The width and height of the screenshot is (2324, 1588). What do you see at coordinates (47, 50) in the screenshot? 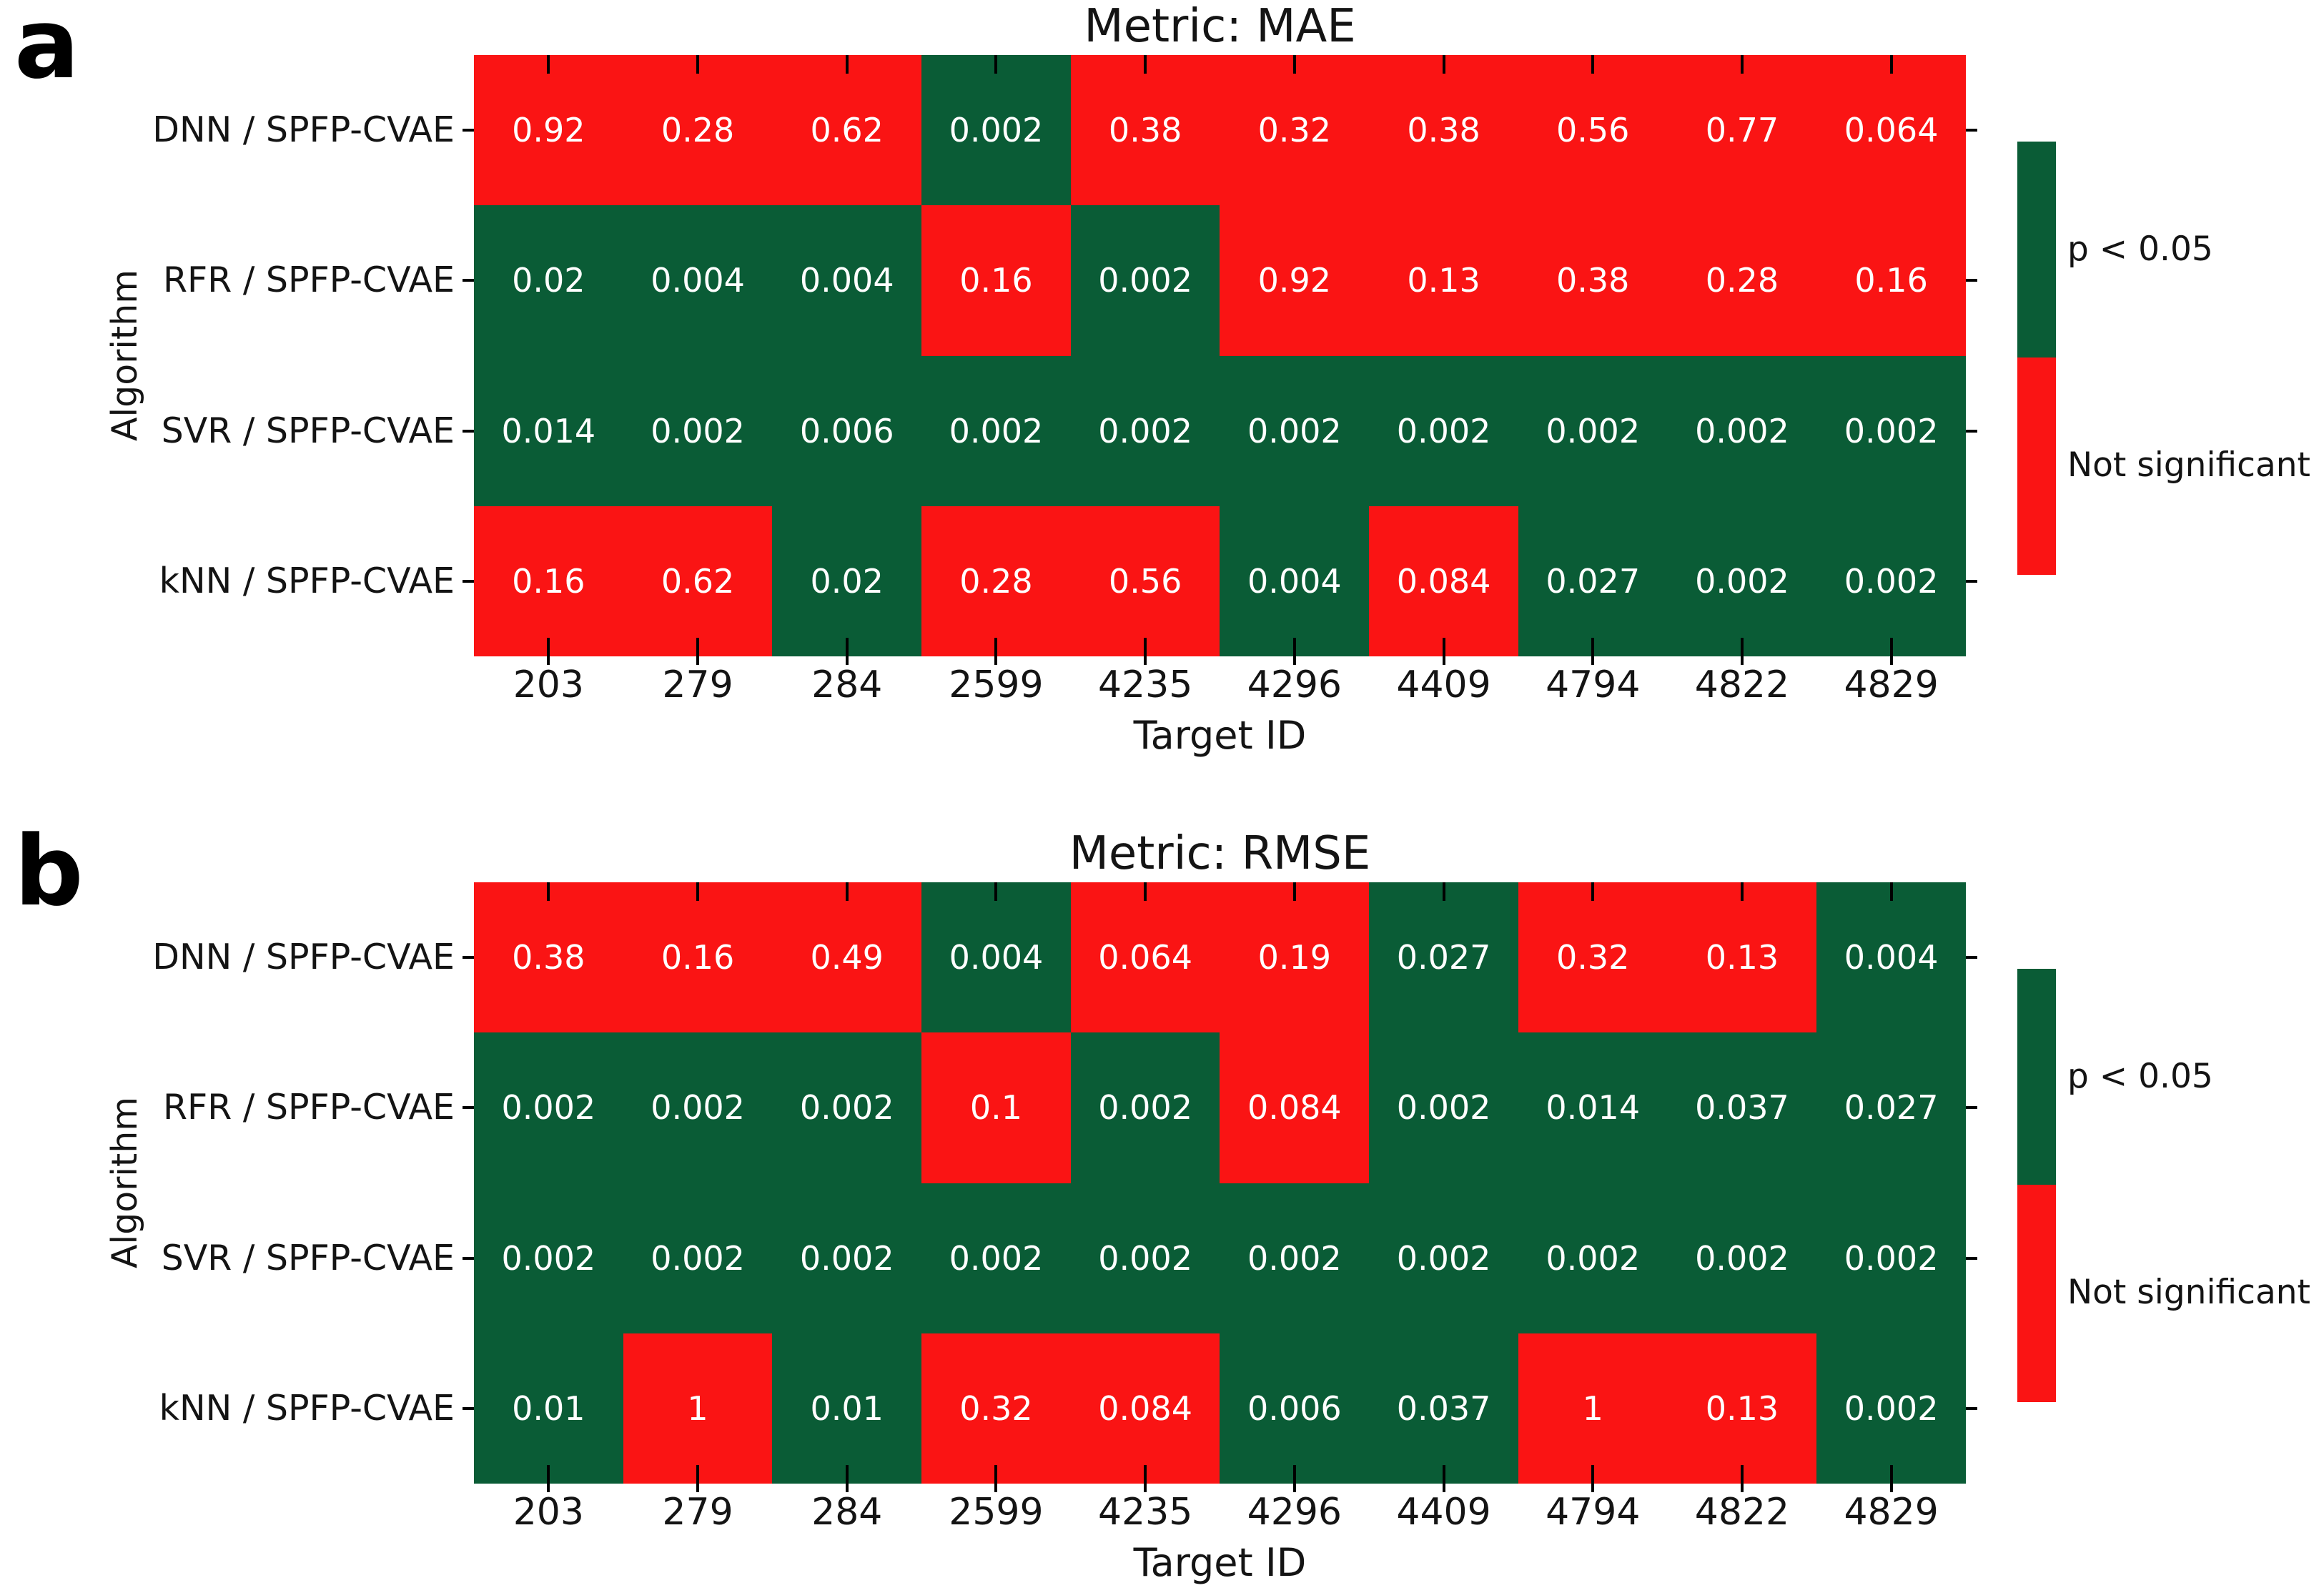
I see `panel-letter-a: a` at bounding box center [47, 50].